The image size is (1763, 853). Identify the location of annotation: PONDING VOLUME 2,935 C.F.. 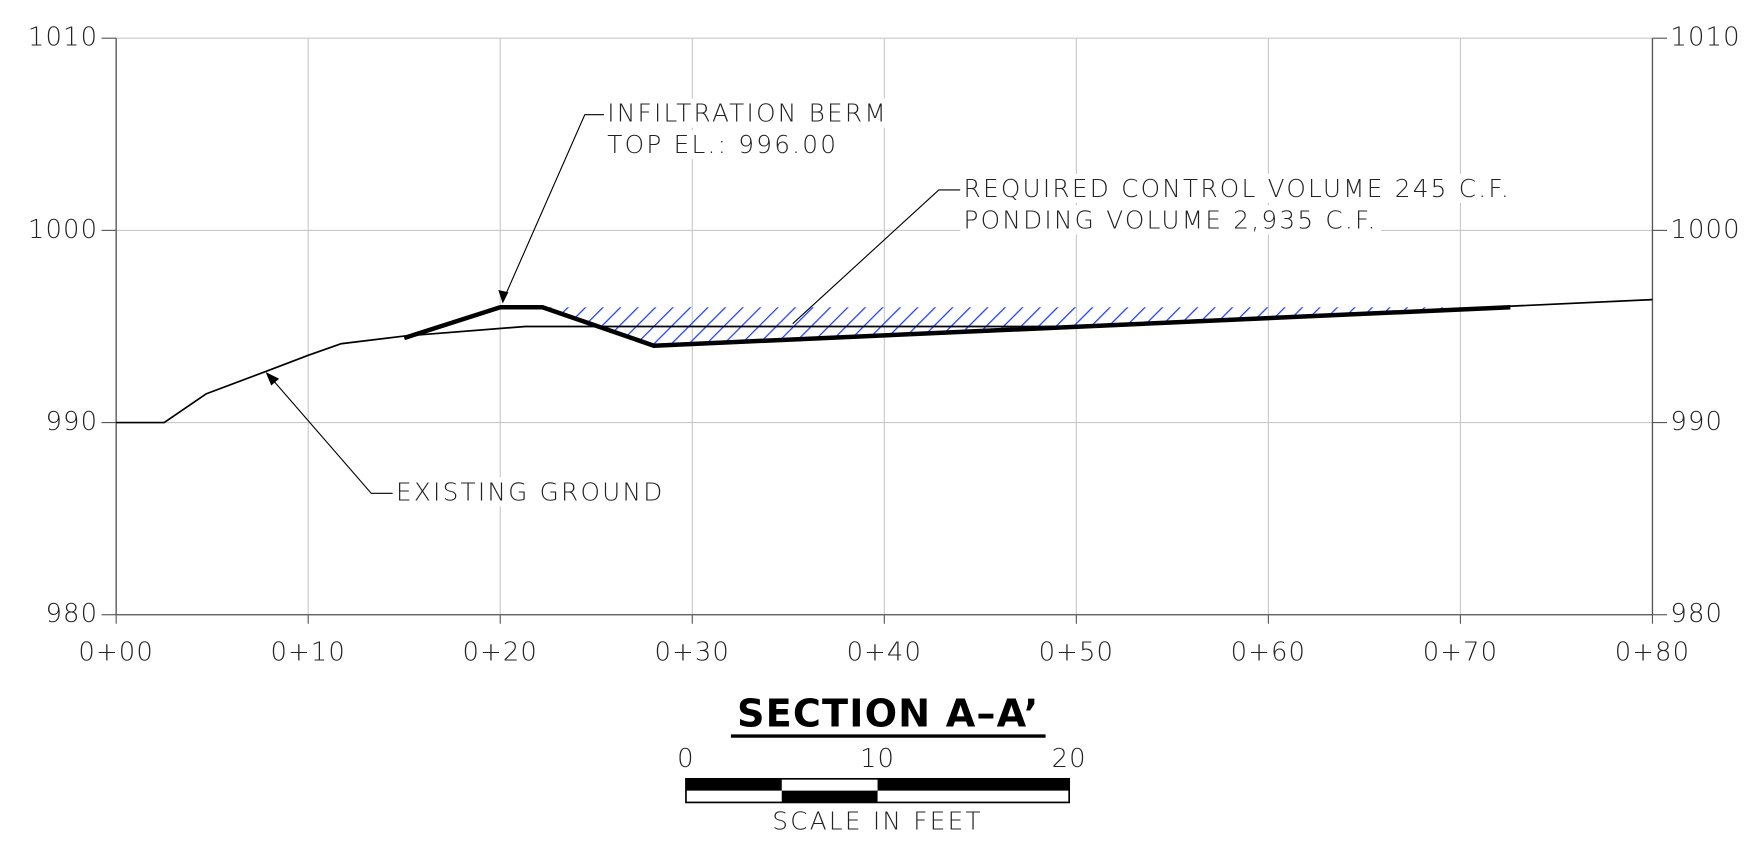
(1171, 219).